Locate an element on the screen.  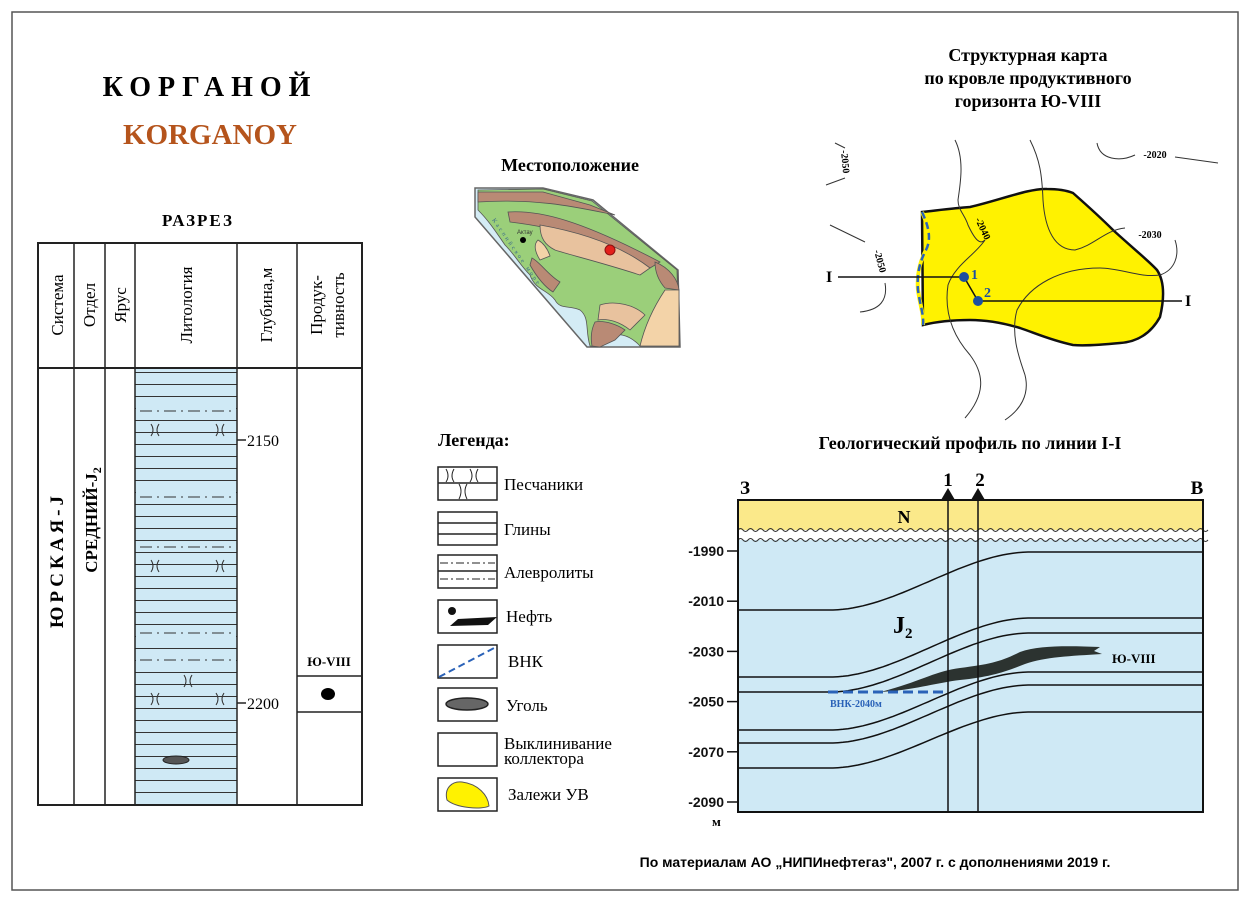
well-2-icon is located at coordinates (978, 301).